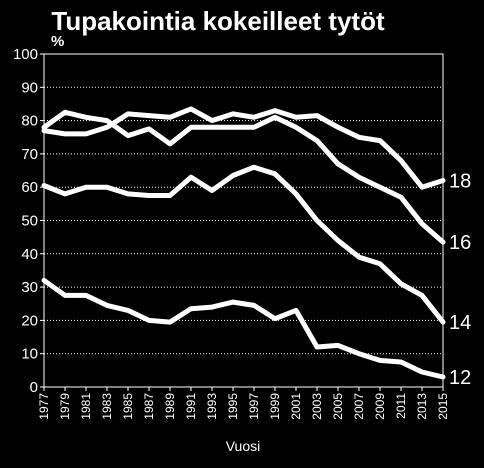 Image resolution: width=484 pixels, height=468 pixels. I want to click on y-tick-label: 50, so click(29, 221).